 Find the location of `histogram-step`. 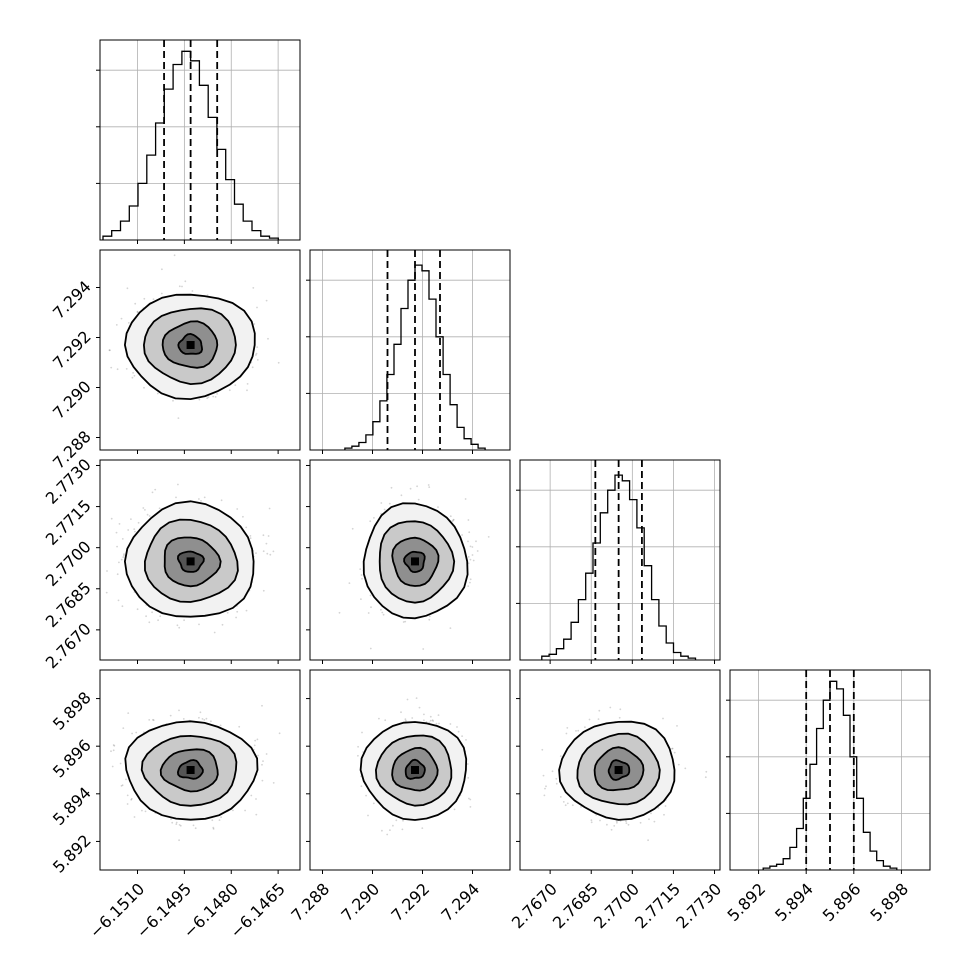

histogram-step is located at coordinates (415, 357).